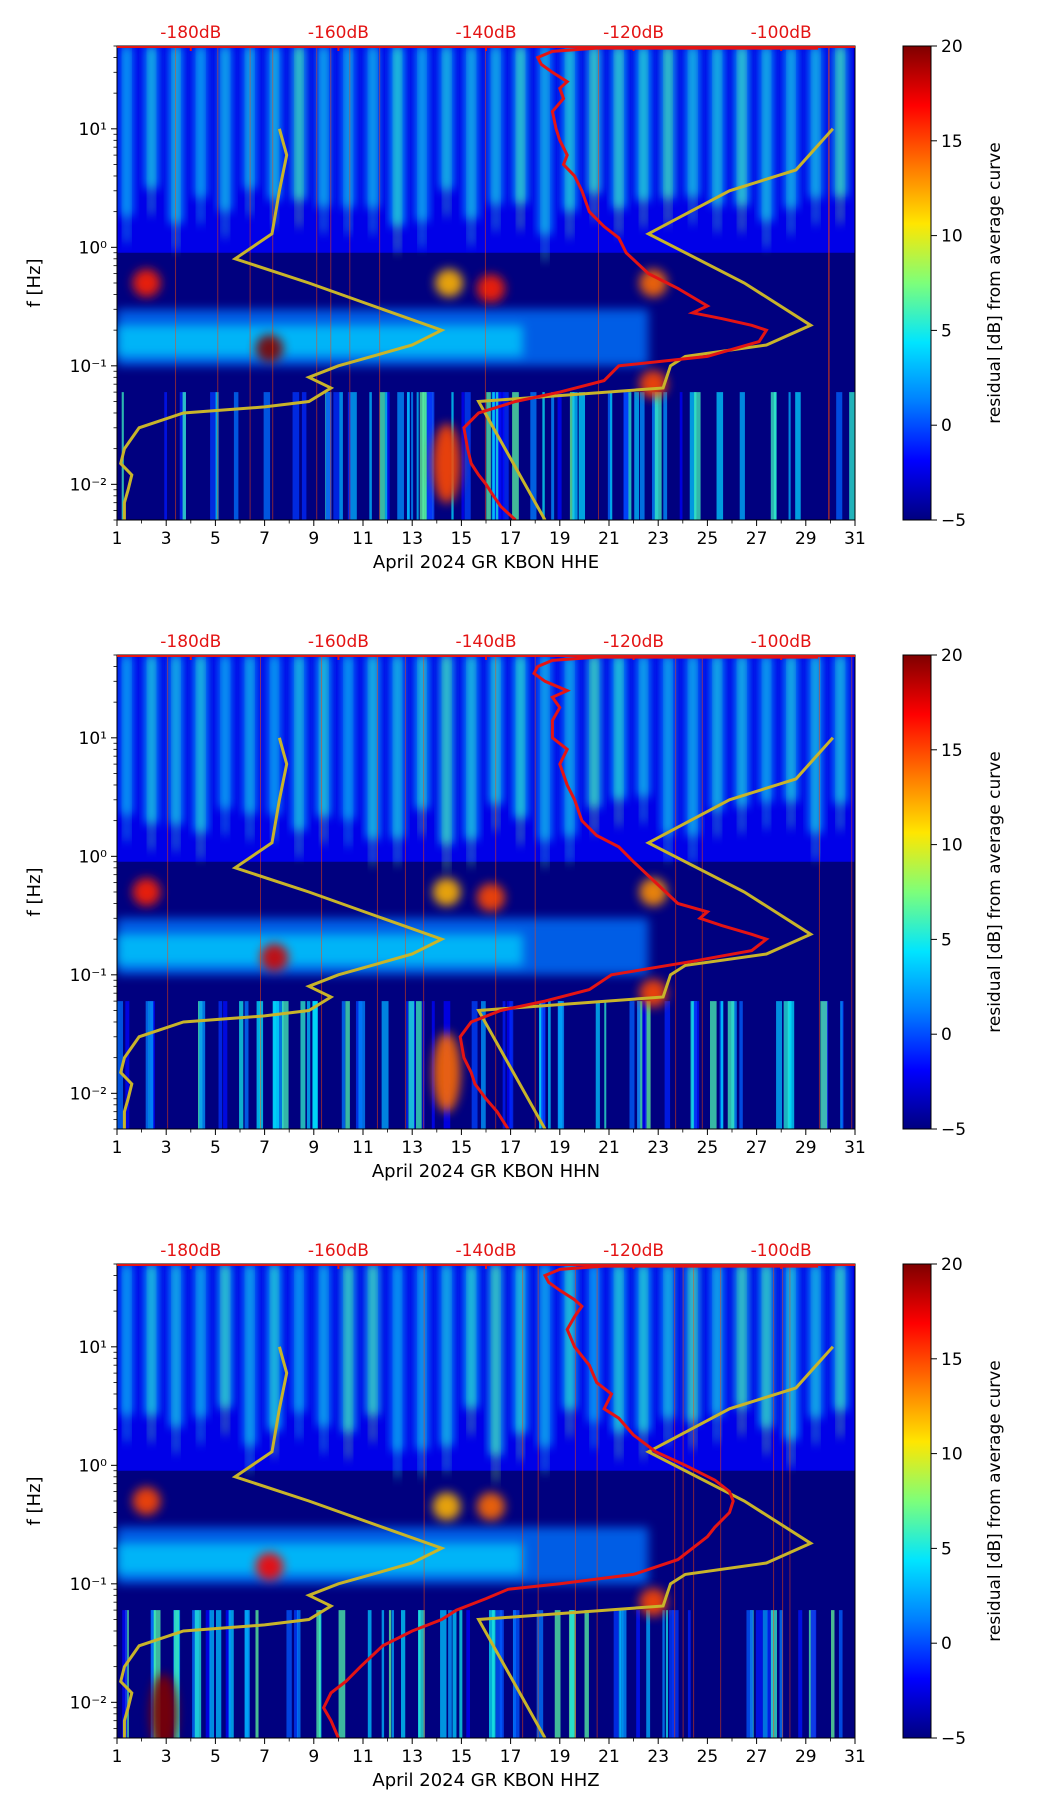  What do you see at coordinates (655, 323) in the screenshot?
I see `model-curve-high` at bounding box center [655, 323].